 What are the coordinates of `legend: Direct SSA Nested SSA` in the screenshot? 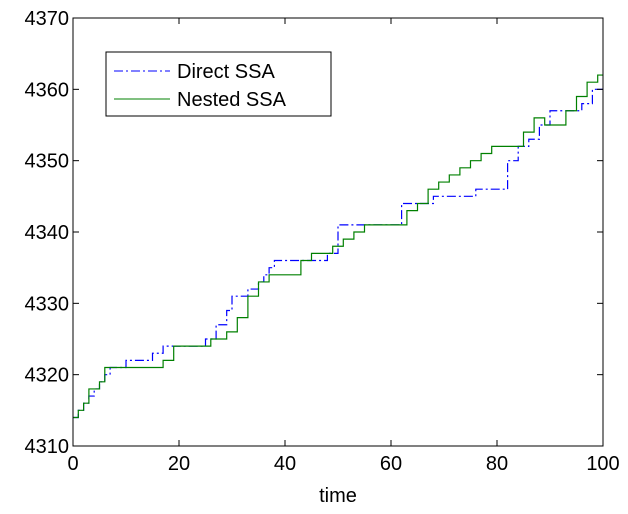 It's located at (218, 84).